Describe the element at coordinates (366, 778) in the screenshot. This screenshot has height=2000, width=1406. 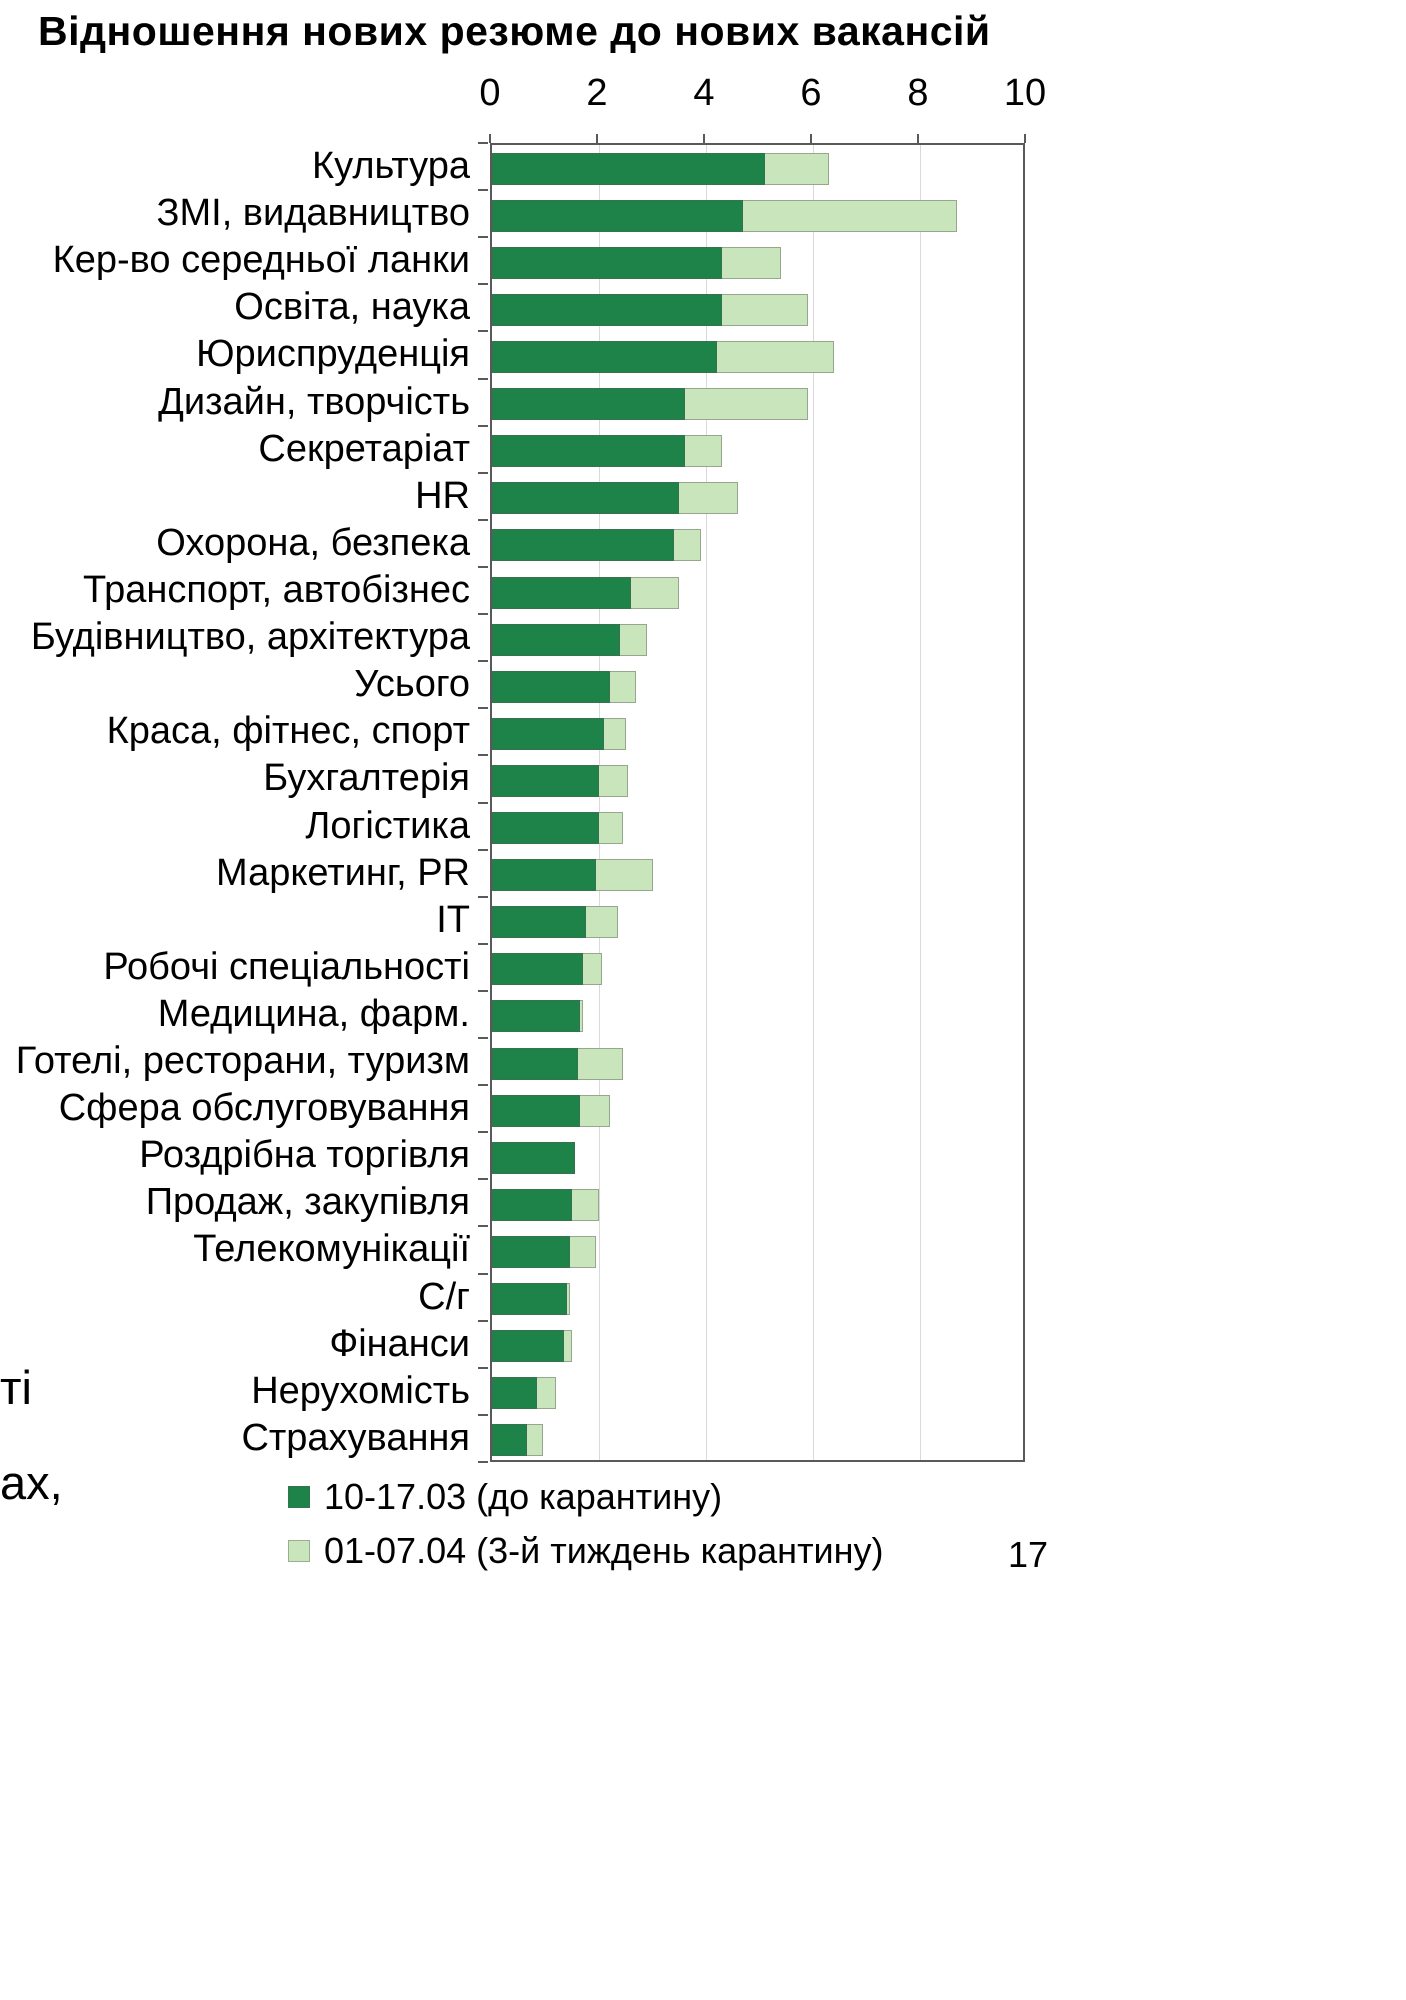
I see `category-label: Бухгалтерія` at that location.